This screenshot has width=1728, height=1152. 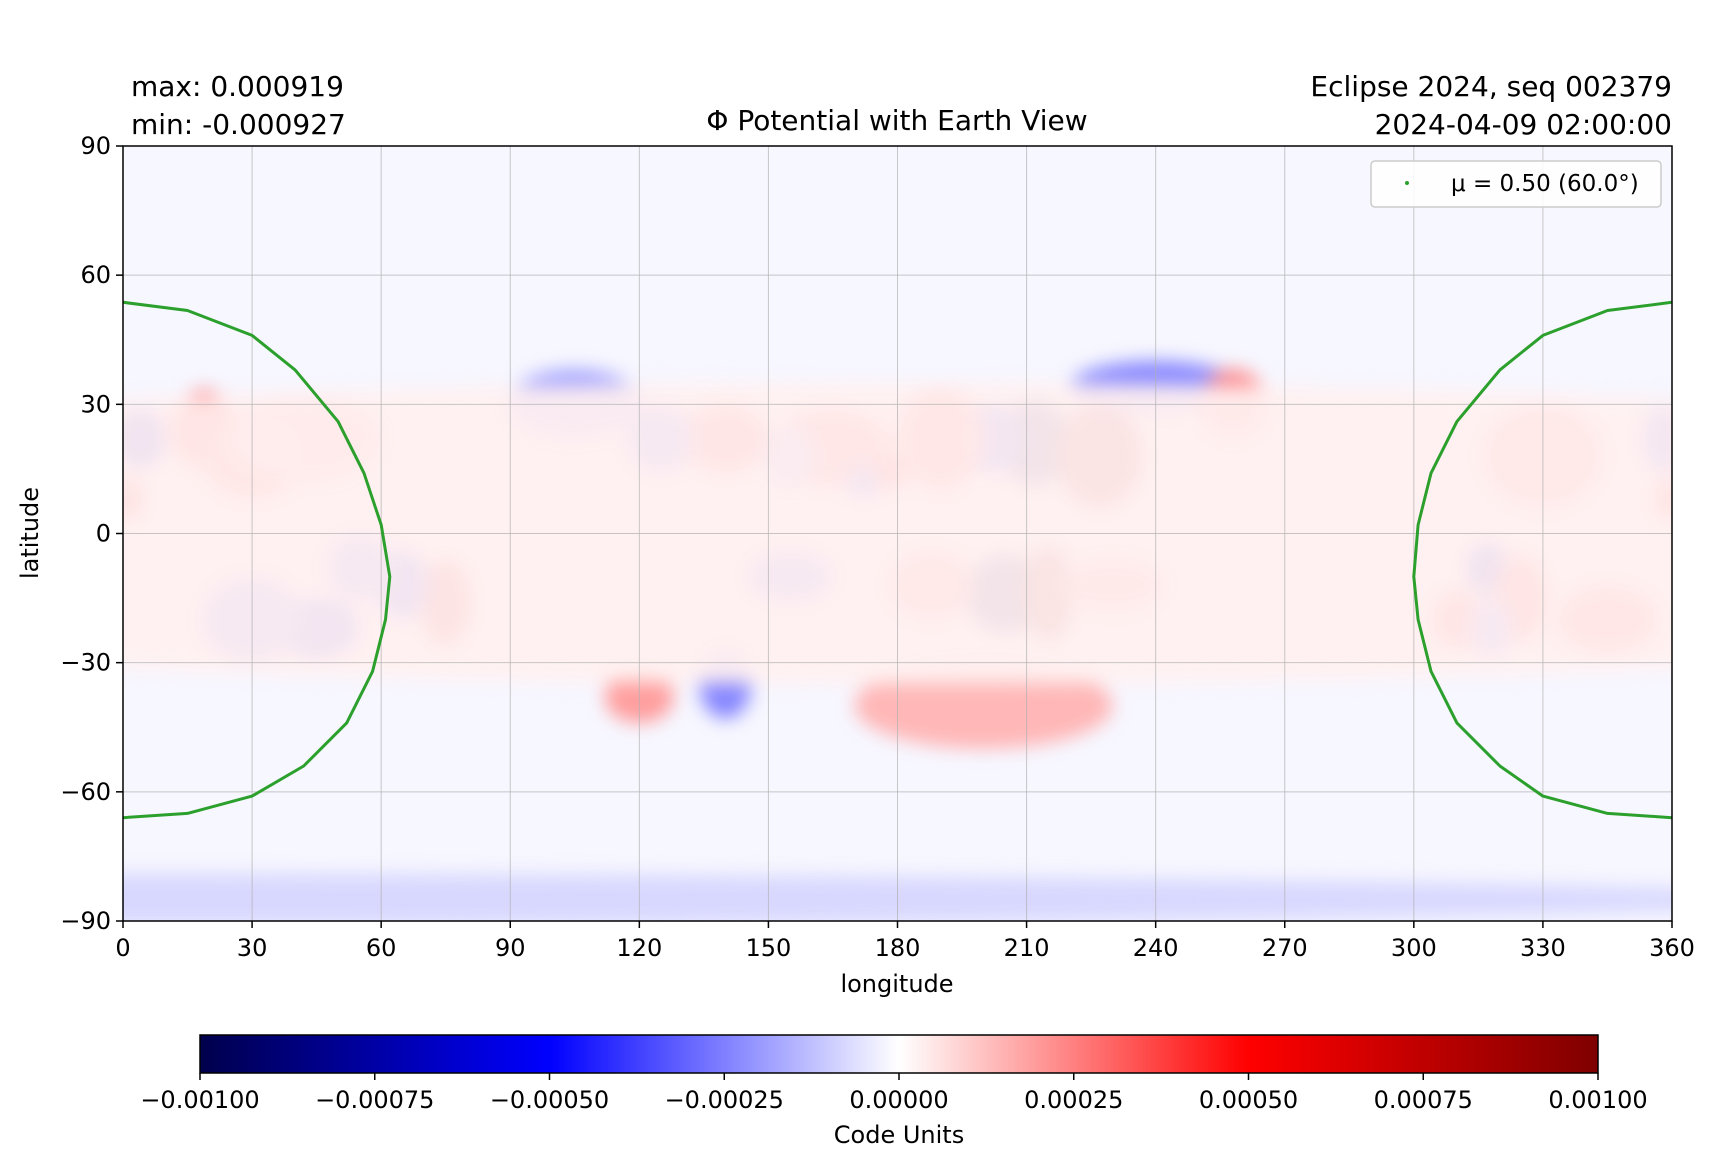 I want to click on info-max: max: 0.000919, so click(x=237, y=86).